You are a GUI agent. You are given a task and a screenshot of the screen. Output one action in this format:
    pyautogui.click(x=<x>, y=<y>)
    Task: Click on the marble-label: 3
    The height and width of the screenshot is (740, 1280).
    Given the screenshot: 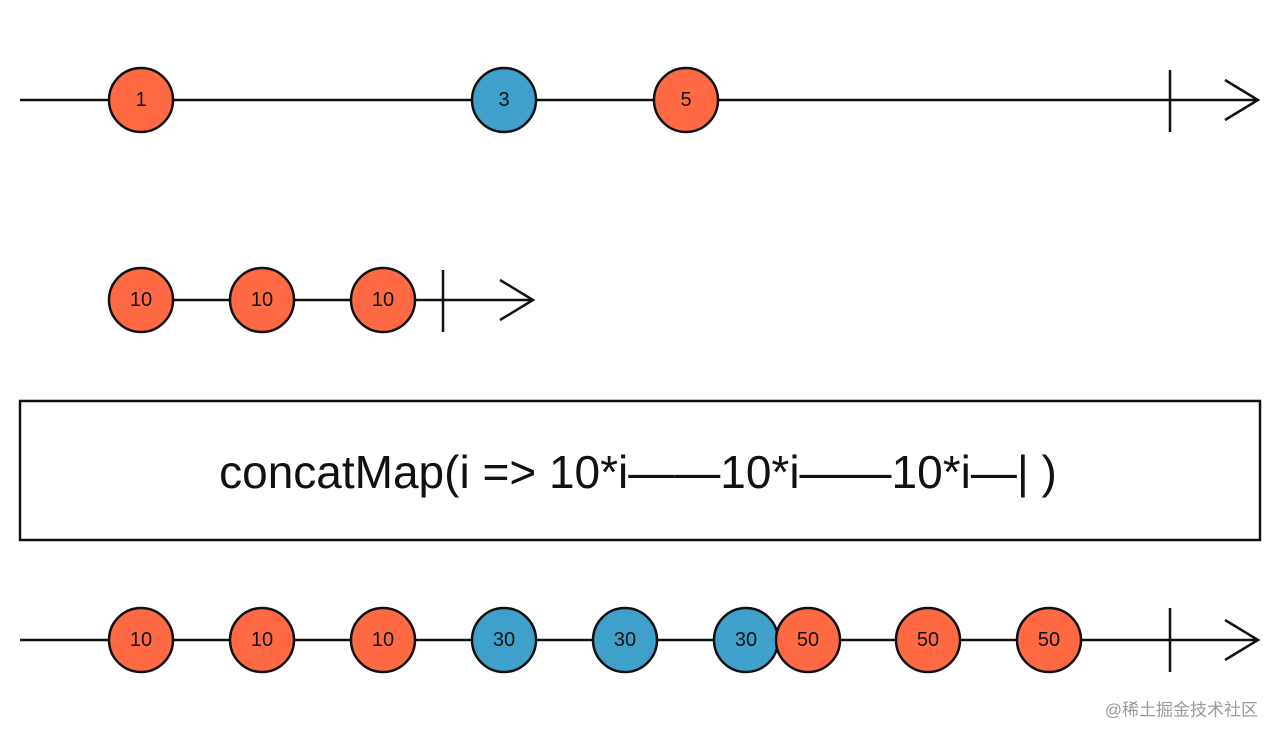 What is the action you would take?
    pyautogui.click(x=503, y=100)
    